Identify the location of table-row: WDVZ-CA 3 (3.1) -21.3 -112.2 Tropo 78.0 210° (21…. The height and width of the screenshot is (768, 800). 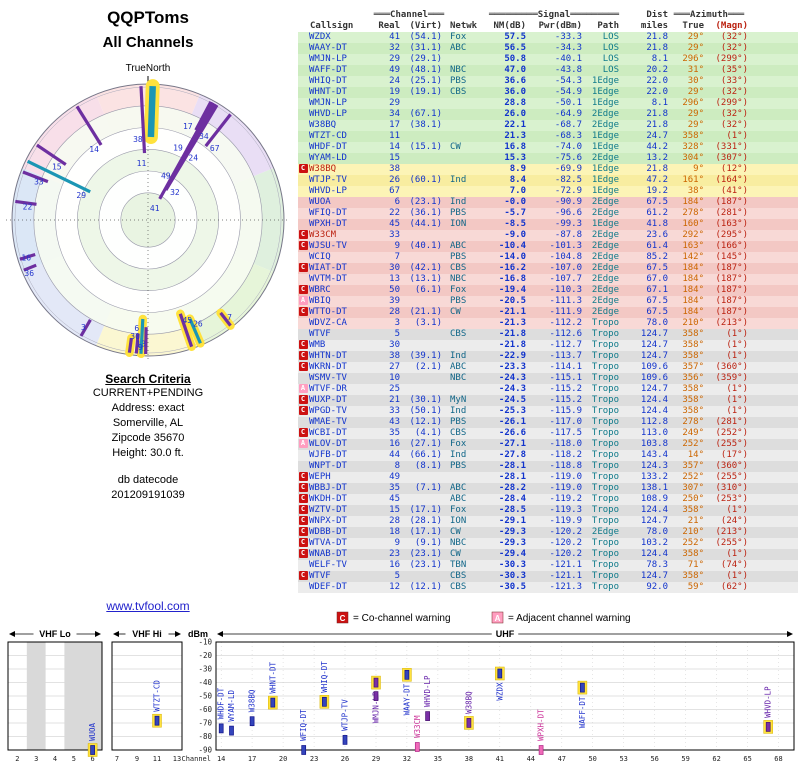
(548, 323).